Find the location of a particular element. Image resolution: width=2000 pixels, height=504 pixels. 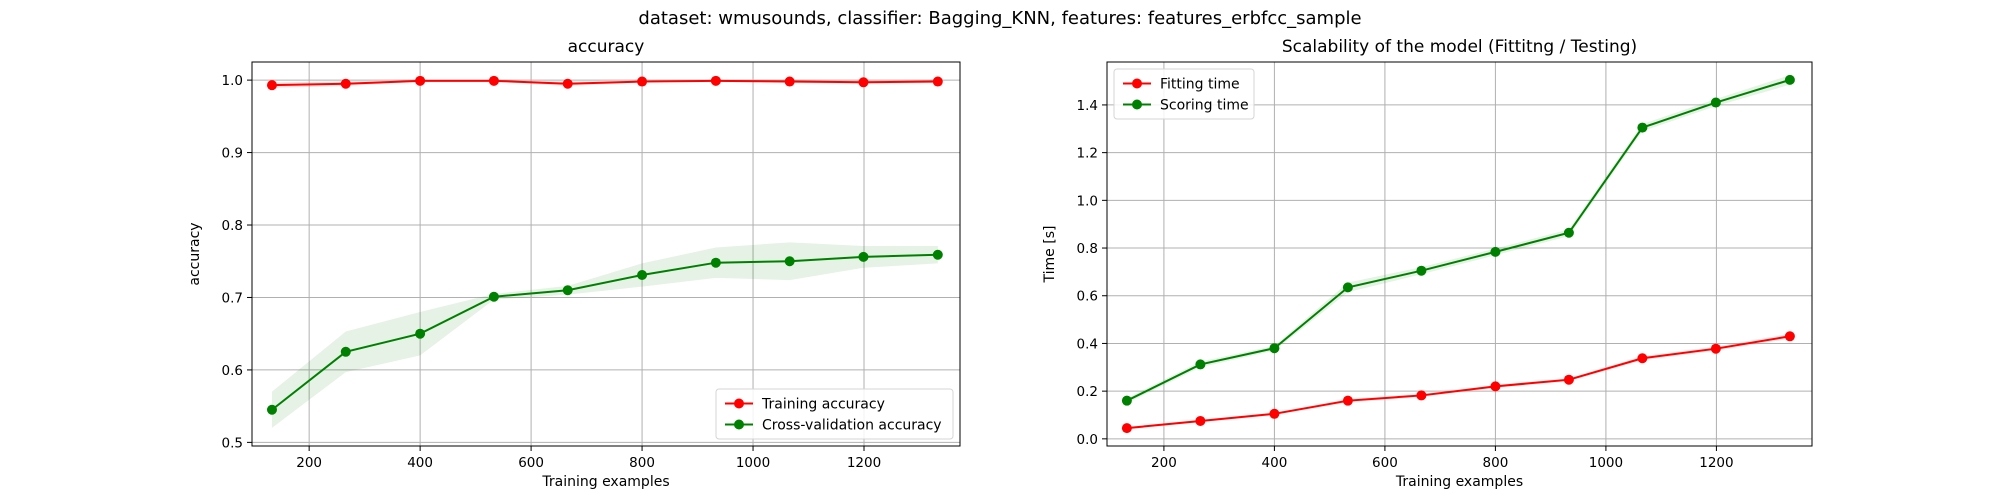

y-tick-label: 0.0 is located at coordinates (1087, 440).